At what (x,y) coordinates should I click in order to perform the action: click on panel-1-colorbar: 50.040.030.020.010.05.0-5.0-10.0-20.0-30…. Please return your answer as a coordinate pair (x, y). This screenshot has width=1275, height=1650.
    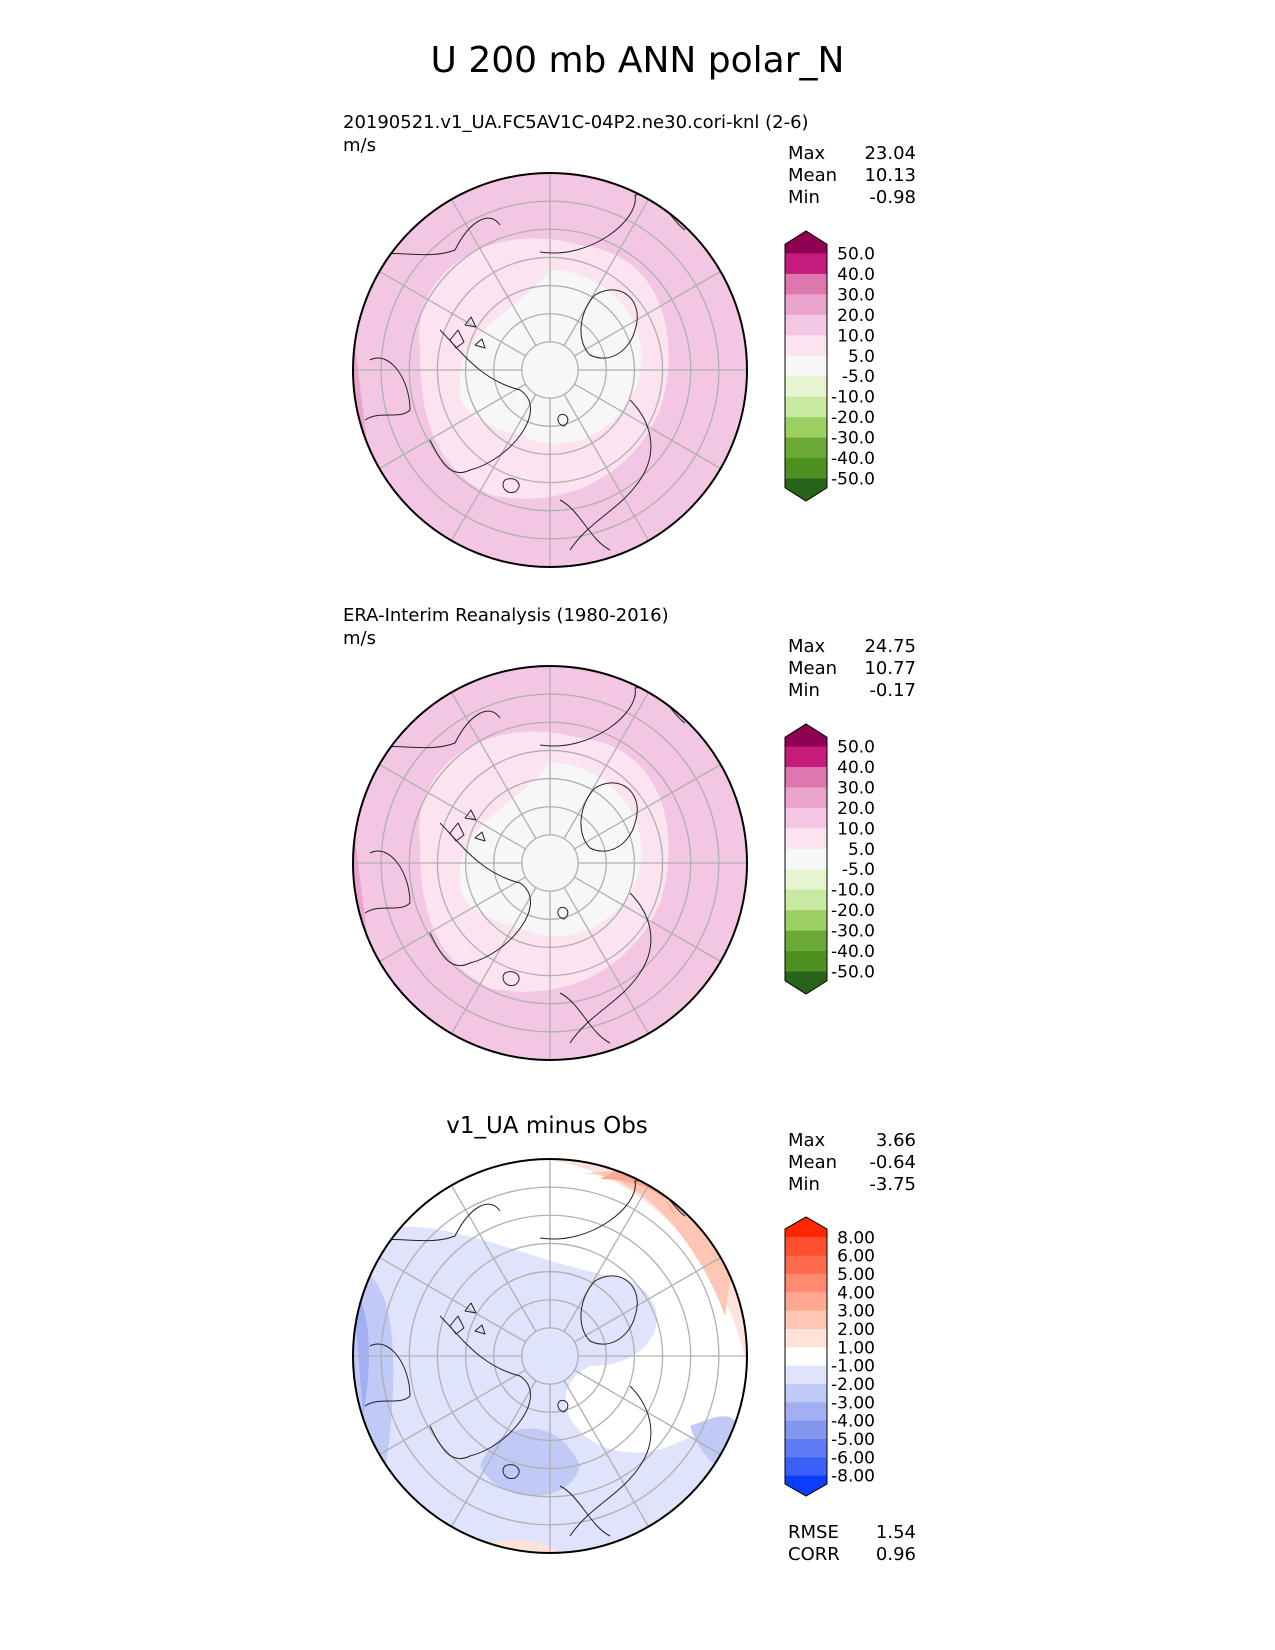
    Looking at the image, I should click on (829, 366).